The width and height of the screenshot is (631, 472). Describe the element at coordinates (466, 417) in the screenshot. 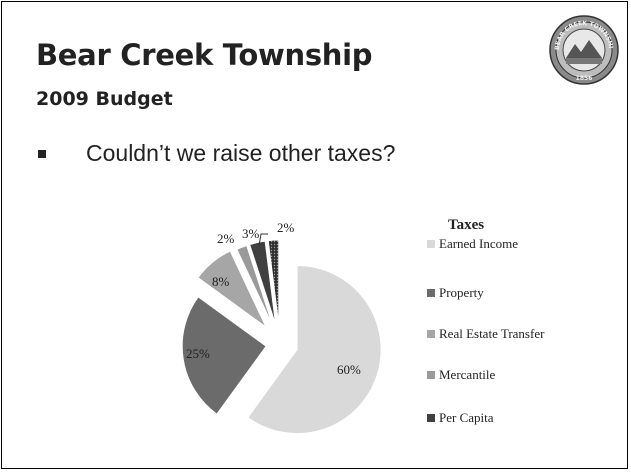

I see `legend-label: Per Capita` at that location.